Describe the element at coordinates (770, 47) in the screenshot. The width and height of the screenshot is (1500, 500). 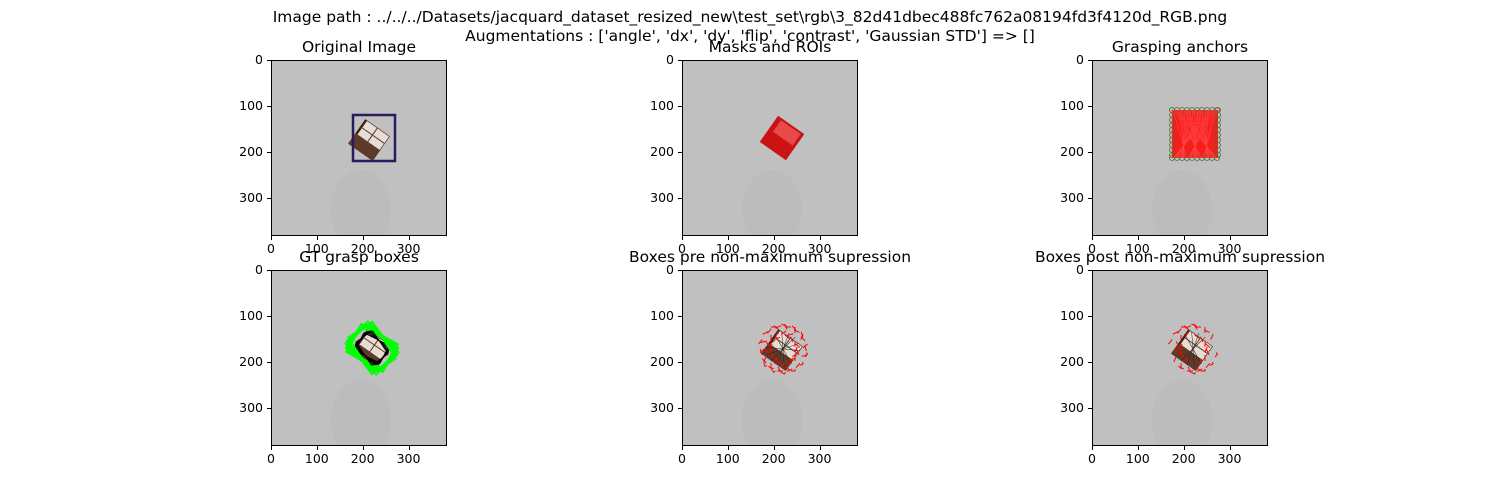
I see `panel-title-masks: Masks and ROIs` at that location.